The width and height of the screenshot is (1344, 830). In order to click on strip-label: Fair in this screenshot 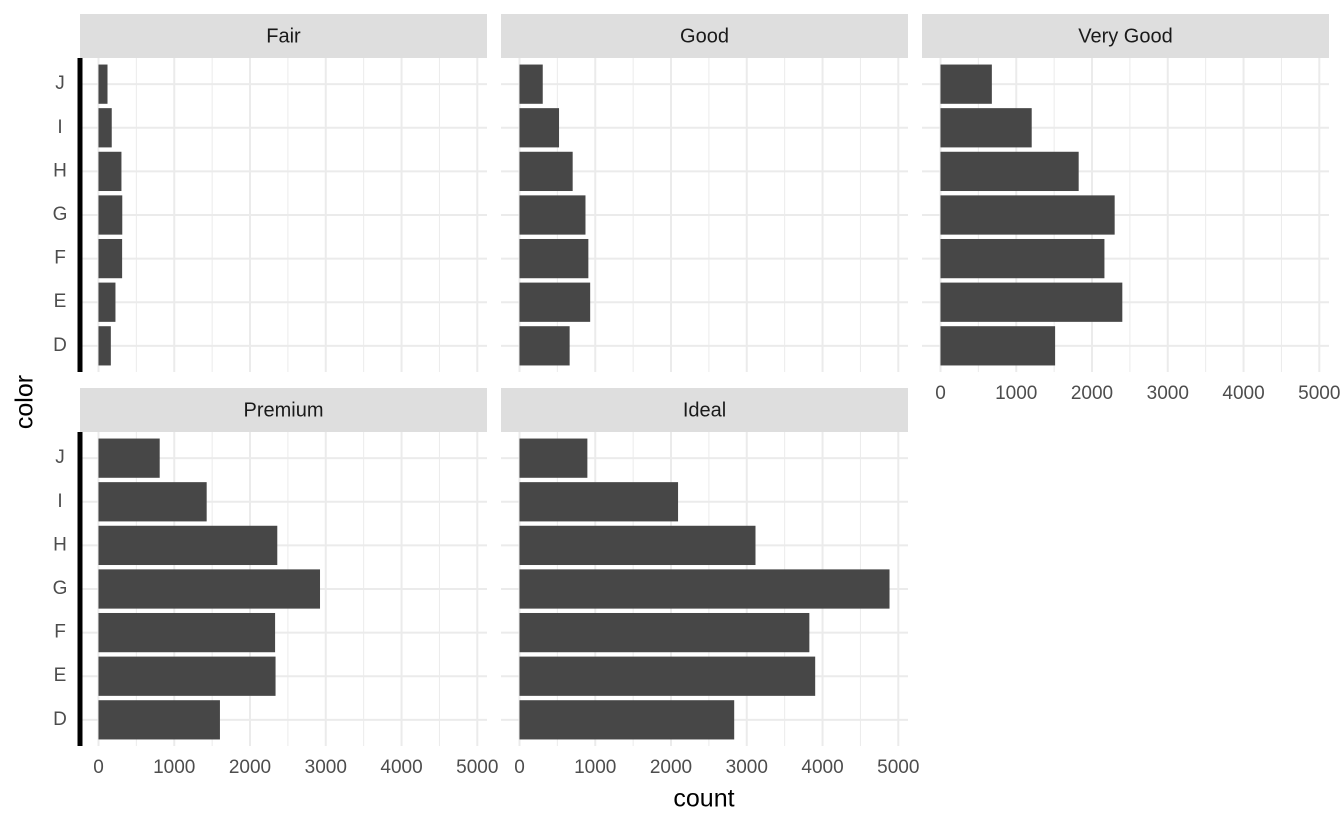, I will do `click(283, 36)`.